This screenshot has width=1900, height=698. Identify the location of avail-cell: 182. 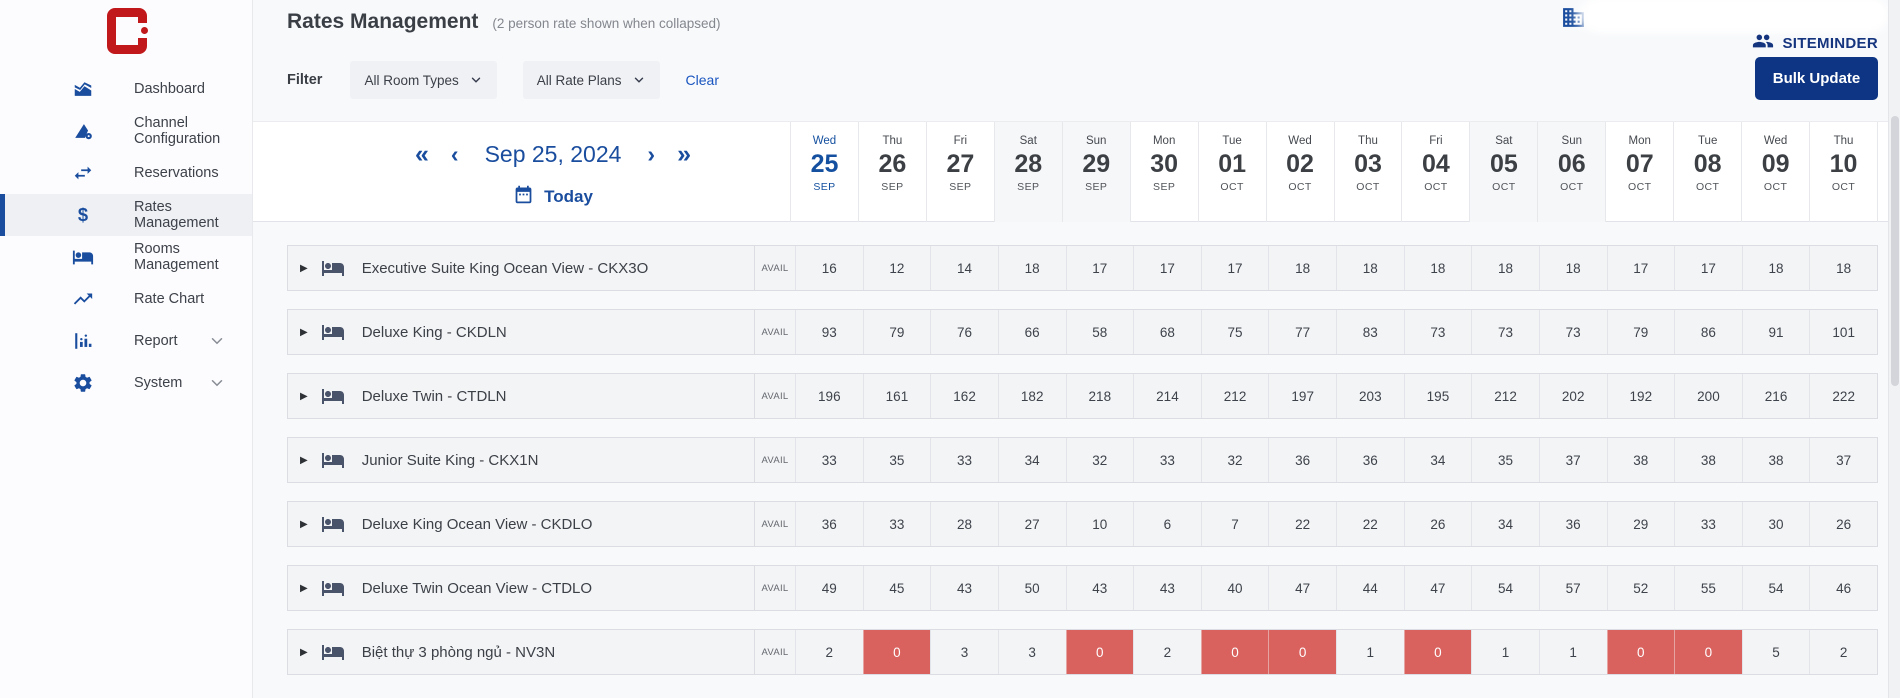
(1031, 396).